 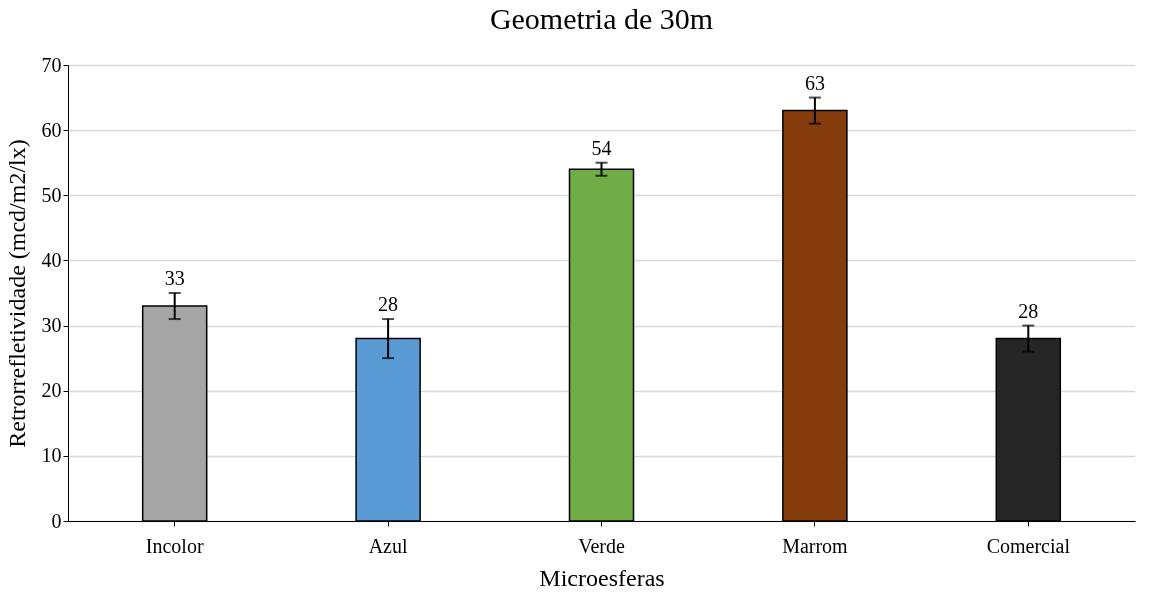 I want to click on data-label: 54, so click(x=601, y=147).